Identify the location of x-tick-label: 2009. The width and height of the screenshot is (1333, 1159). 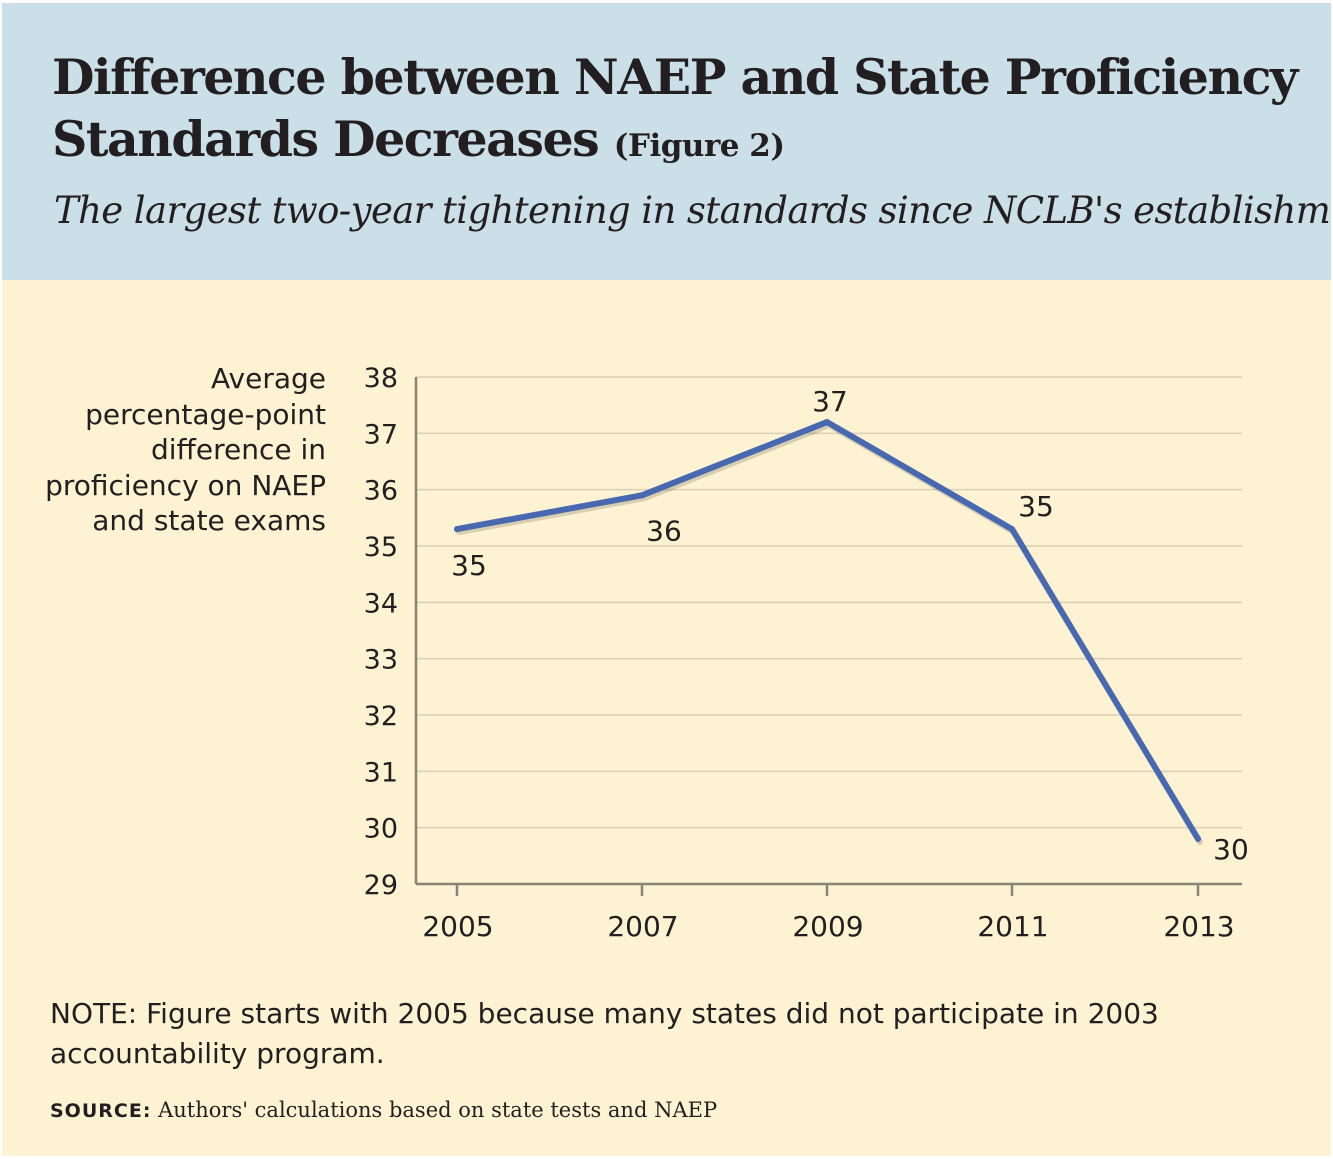
(827, 926).